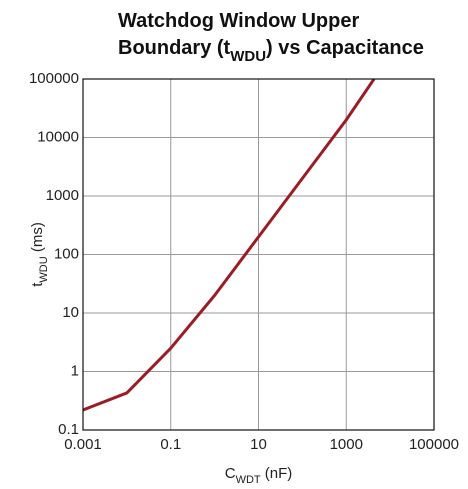 This screenshot has width=468, height=489. What do you see at coordinates (258, 444) in the screenshot?
I see `x-tick-label: 10` at bounding box center [258, 444].